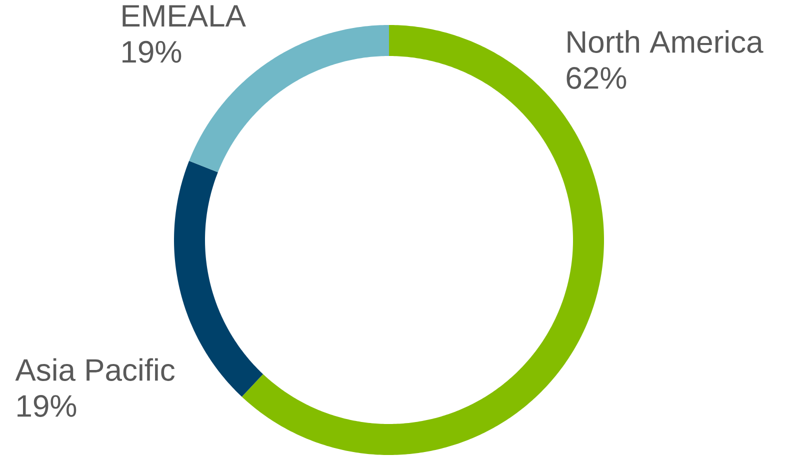 The width and height of the screenshot is (808, 458). I want to click on slice-label: Asia Pacific, so click(95, 369).